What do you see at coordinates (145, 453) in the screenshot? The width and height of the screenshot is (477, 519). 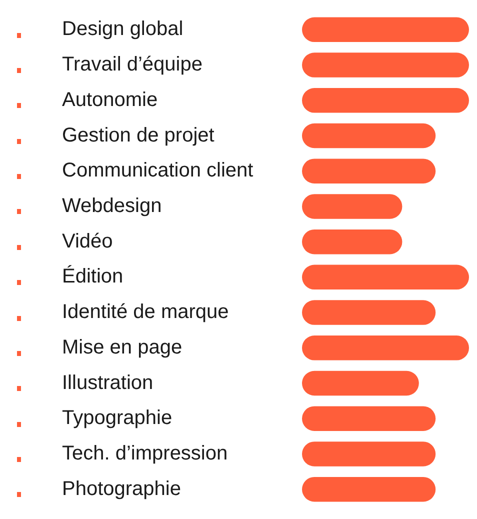 I see `y-tick-label: Tech. d’impression` at bounding box center [145, 453].